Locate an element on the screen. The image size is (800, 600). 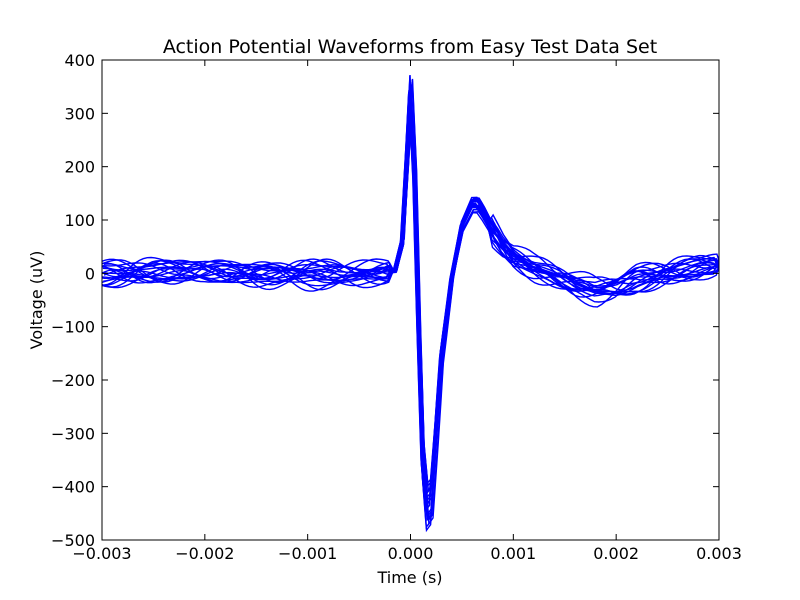
x-axis-label: Time (s) is located at coordinates (409, 577).